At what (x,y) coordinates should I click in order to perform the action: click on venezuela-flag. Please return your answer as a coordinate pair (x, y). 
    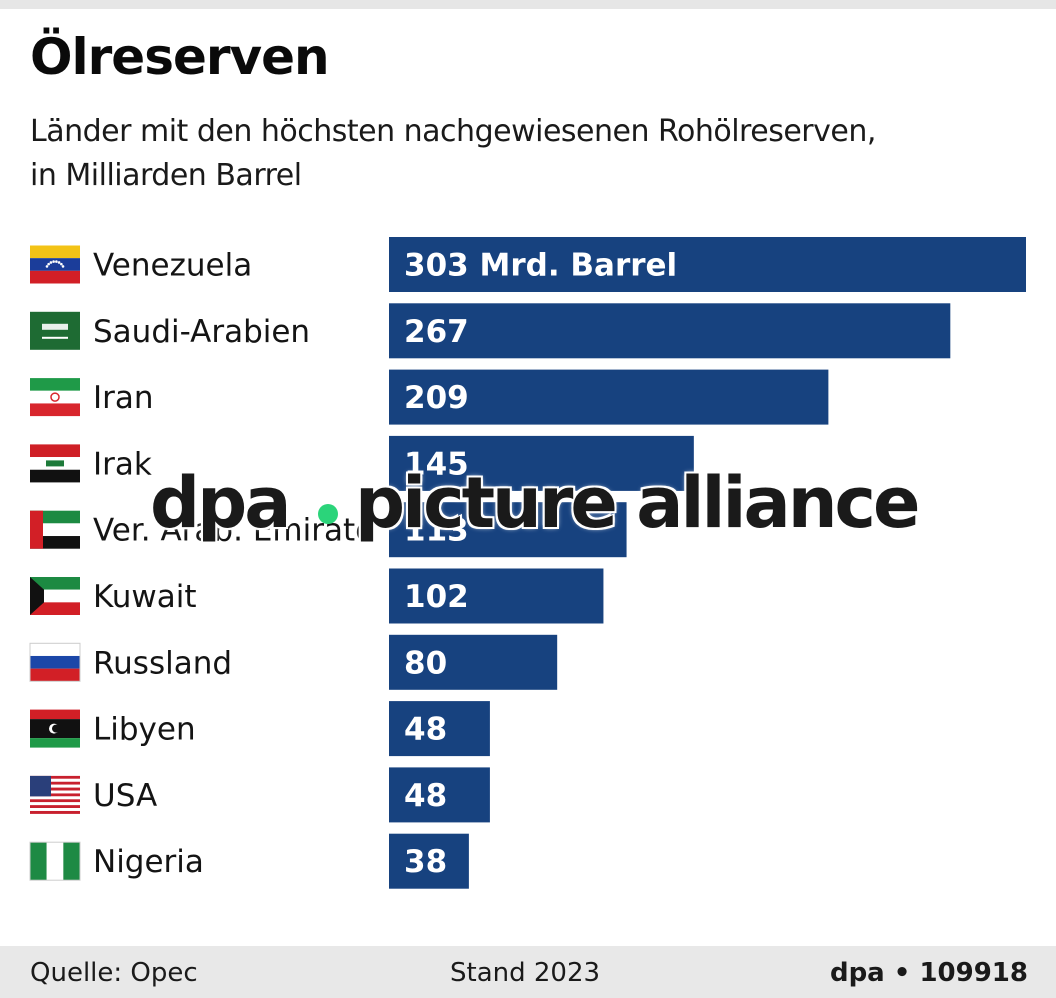
    Looking at the image, I should click on (55, 264).